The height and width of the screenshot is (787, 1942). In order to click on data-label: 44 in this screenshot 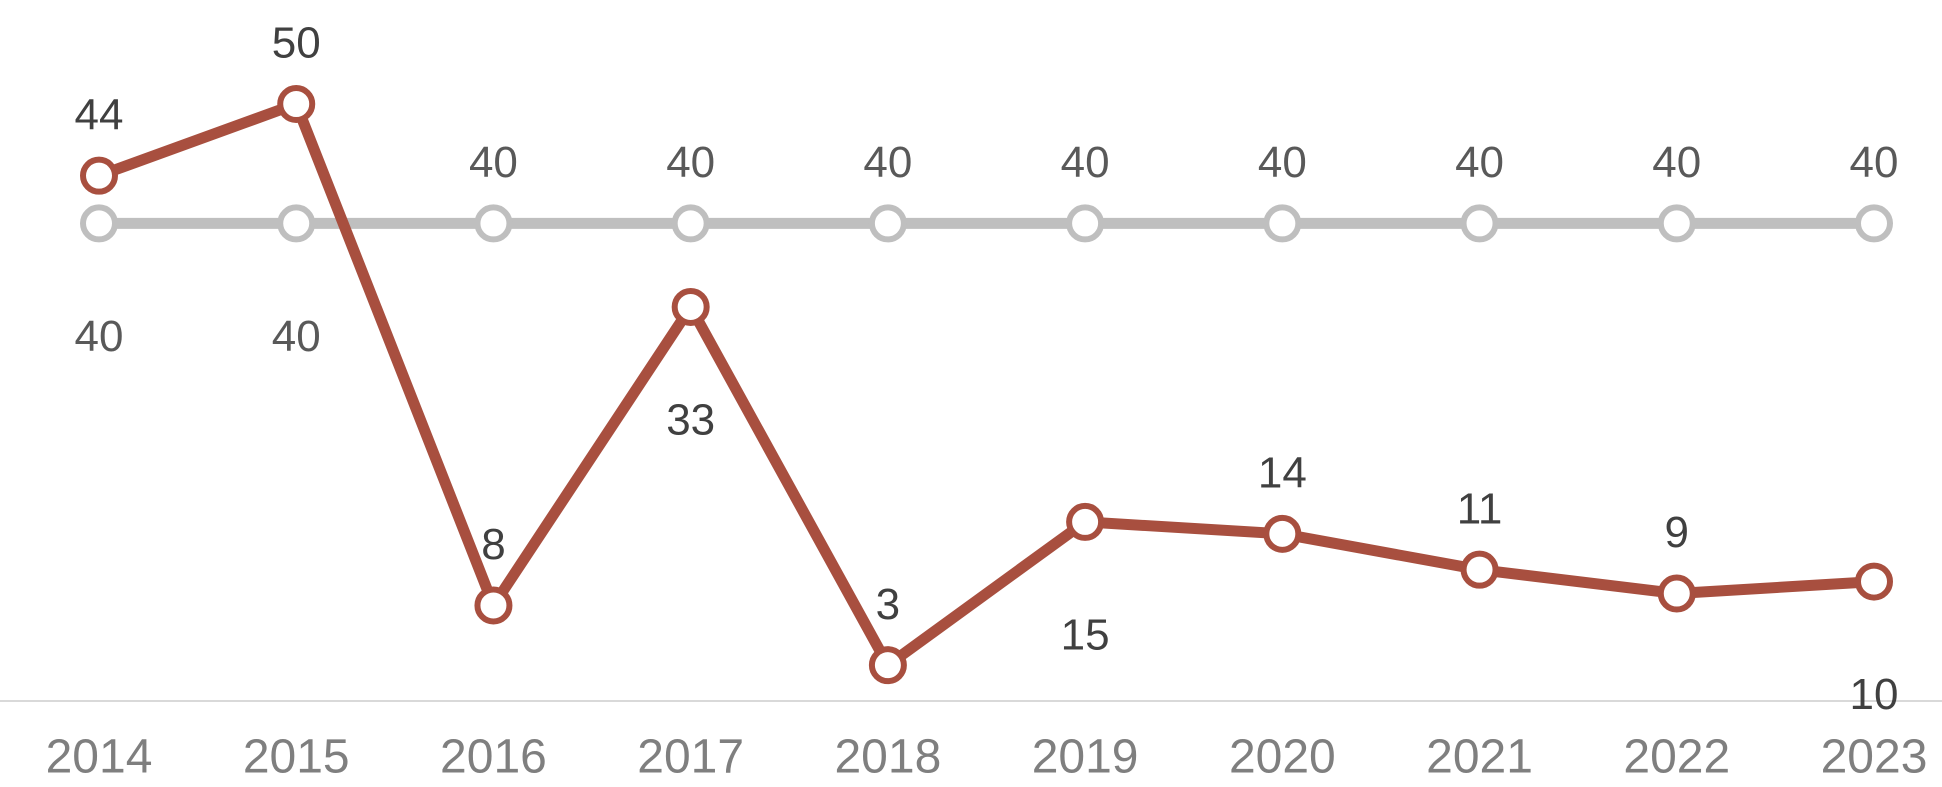, I will do `click(99, 114)`.